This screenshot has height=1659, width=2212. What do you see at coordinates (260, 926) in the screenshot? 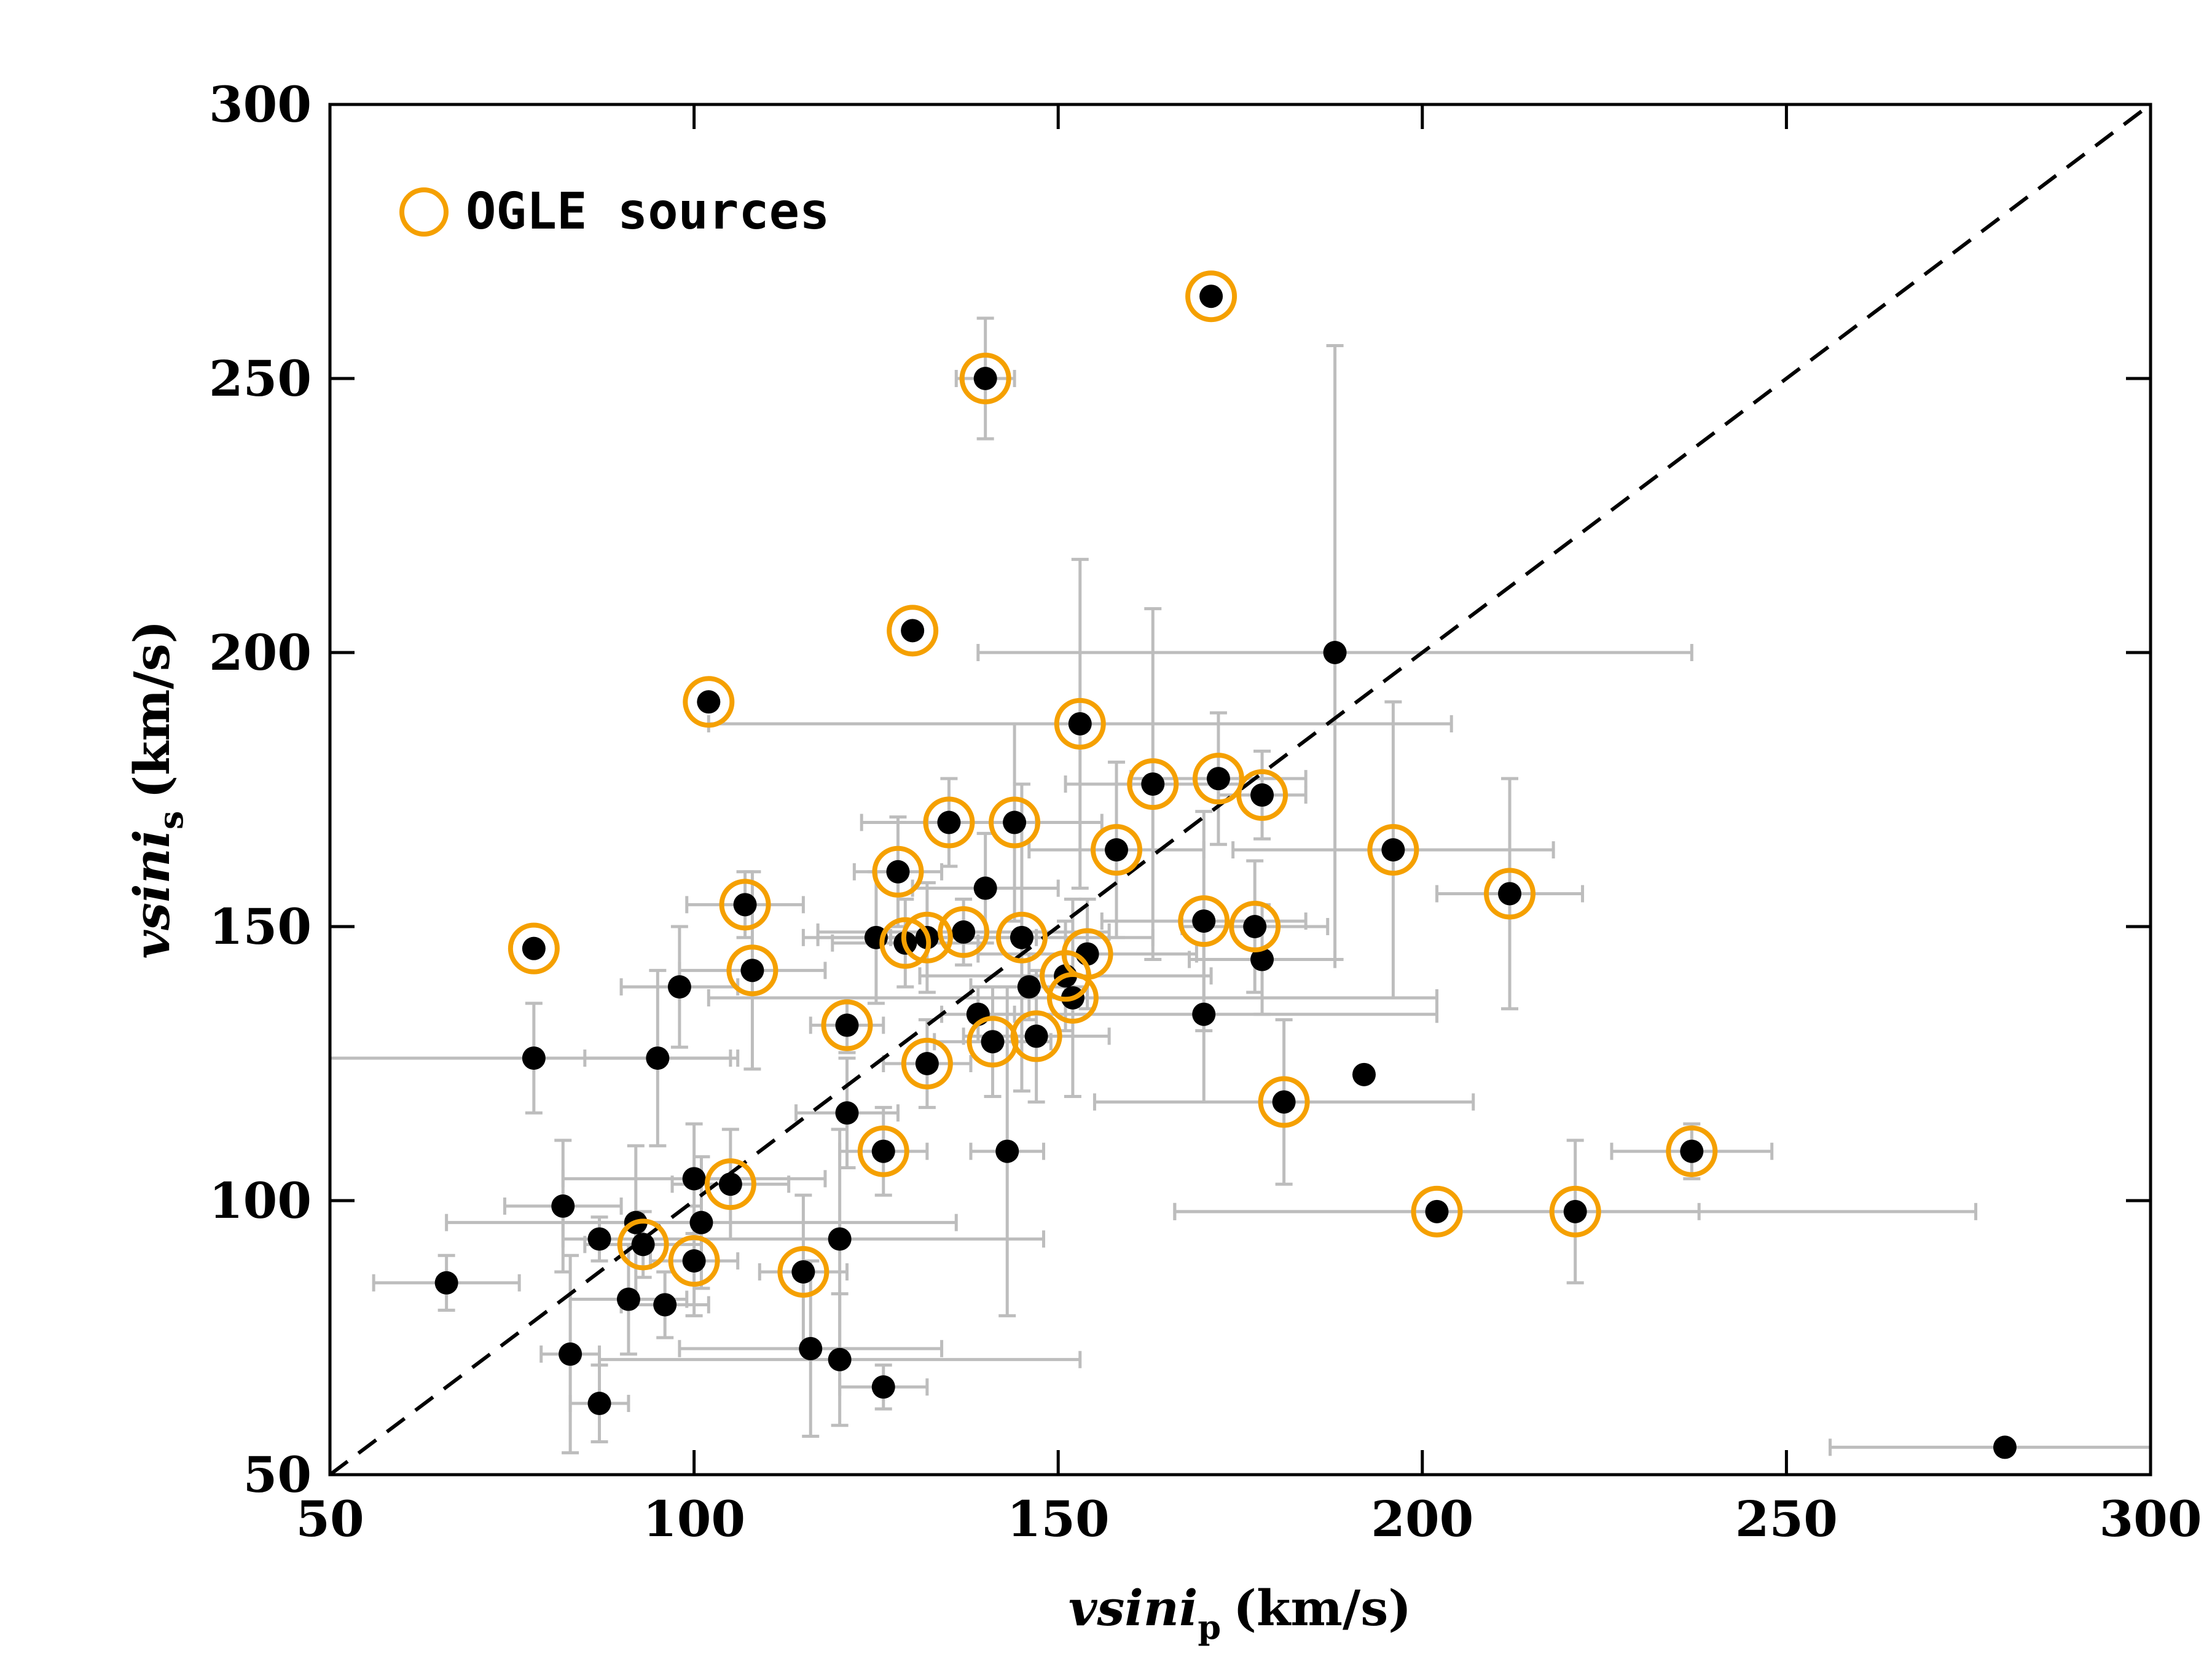
I see `y-tick-label: 150` at bounding box center [260, 926].